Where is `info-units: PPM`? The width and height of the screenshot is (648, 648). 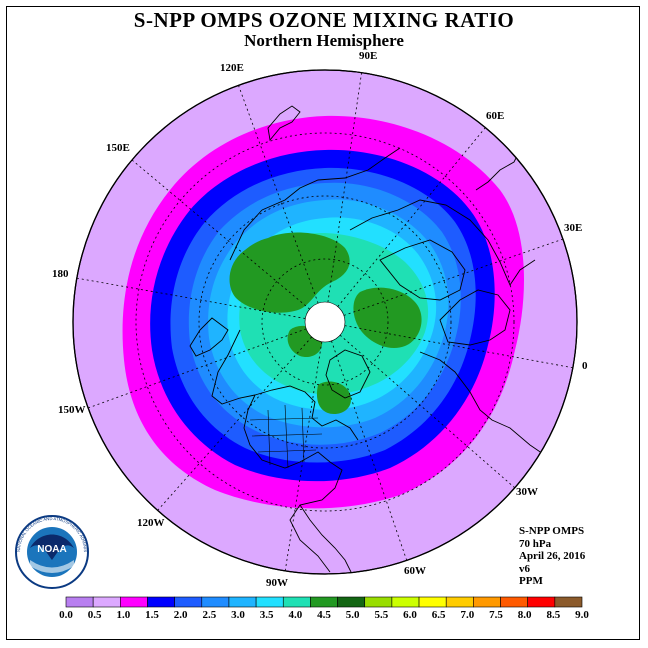
info-units: PPM is located at coordinates (531, 581).